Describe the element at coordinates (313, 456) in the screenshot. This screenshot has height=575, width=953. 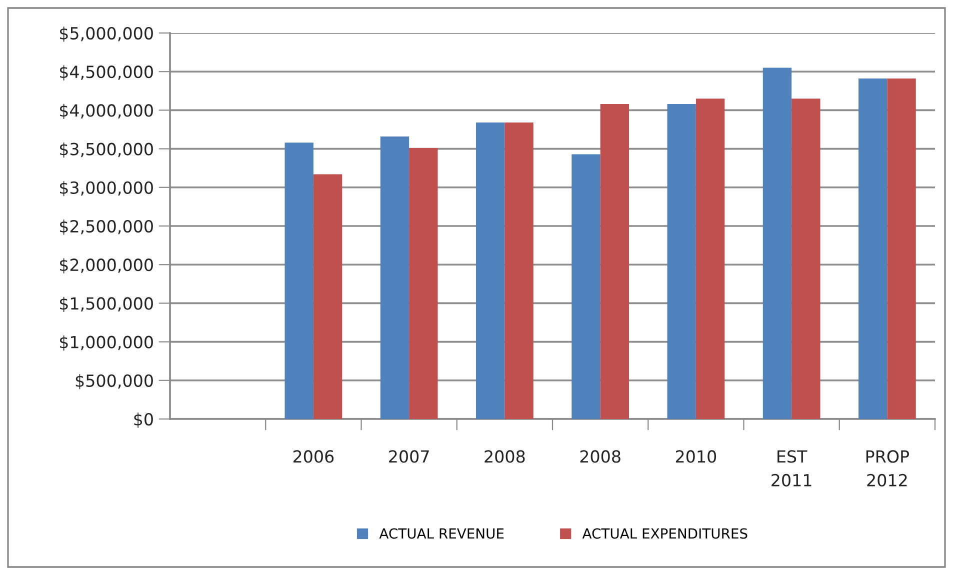
I see `x-tick-label: 2006` at that location.